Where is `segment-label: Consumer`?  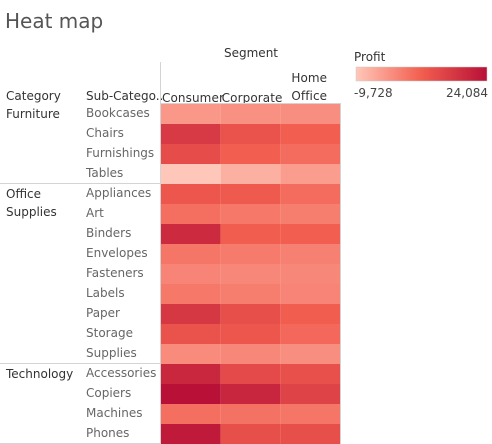
segment-label: Consumer is located at coordinates (193, 98).